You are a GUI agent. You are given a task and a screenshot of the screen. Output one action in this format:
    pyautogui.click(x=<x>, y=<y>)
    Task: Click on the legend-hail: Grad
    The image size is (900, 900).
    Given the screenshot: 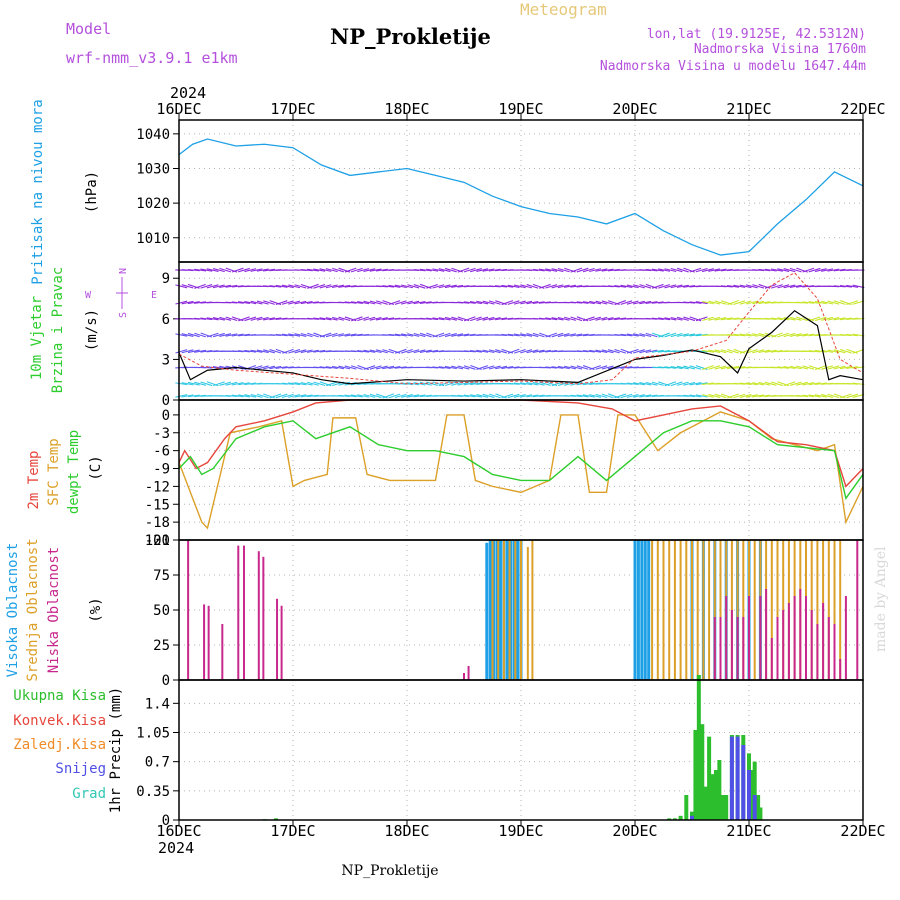 What is the action you would take?
    pyautogui.click(x=89, y=794)
    